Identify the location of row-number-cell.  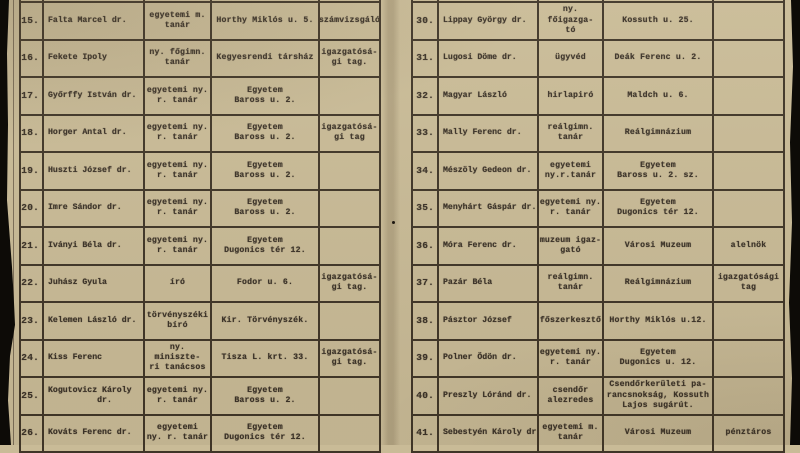
(426, 0).